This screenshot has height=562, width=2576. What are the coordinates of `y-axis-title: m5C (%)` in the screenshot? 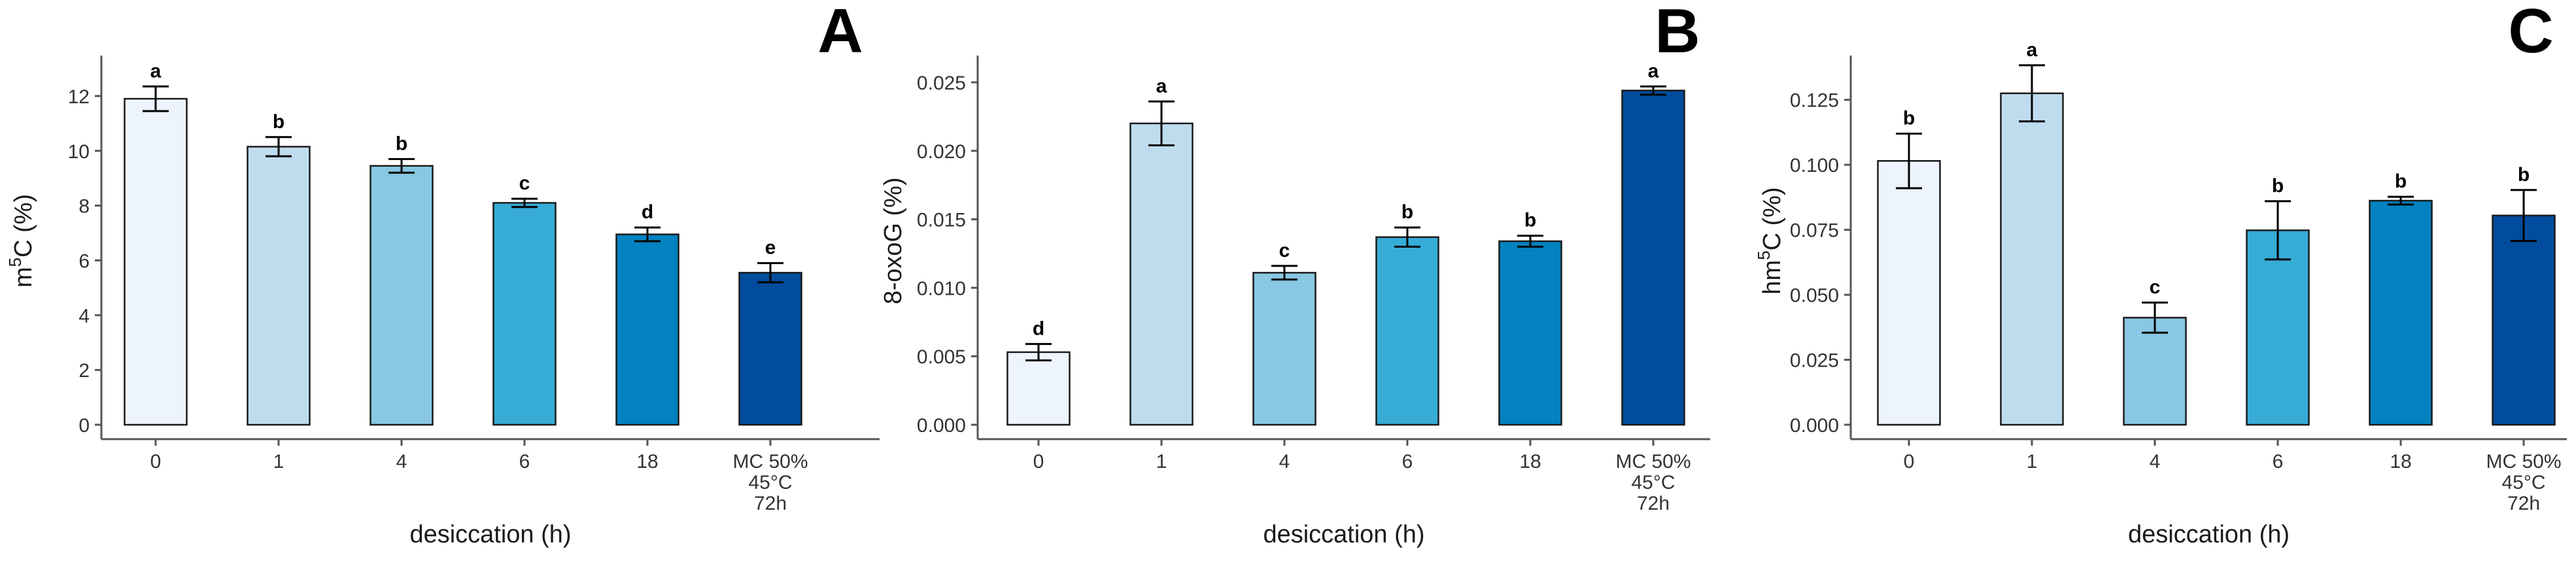 It's located at (21, 241).